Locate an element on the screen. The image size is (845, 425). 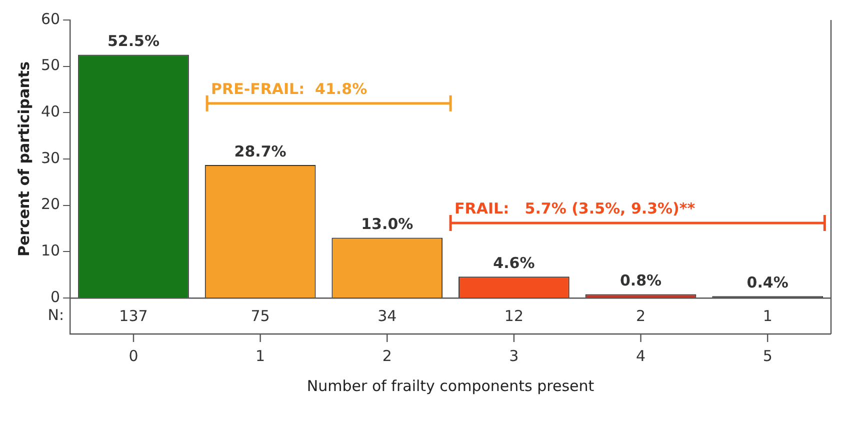
data-label: 28.7% is located at coordinates (260, 151).